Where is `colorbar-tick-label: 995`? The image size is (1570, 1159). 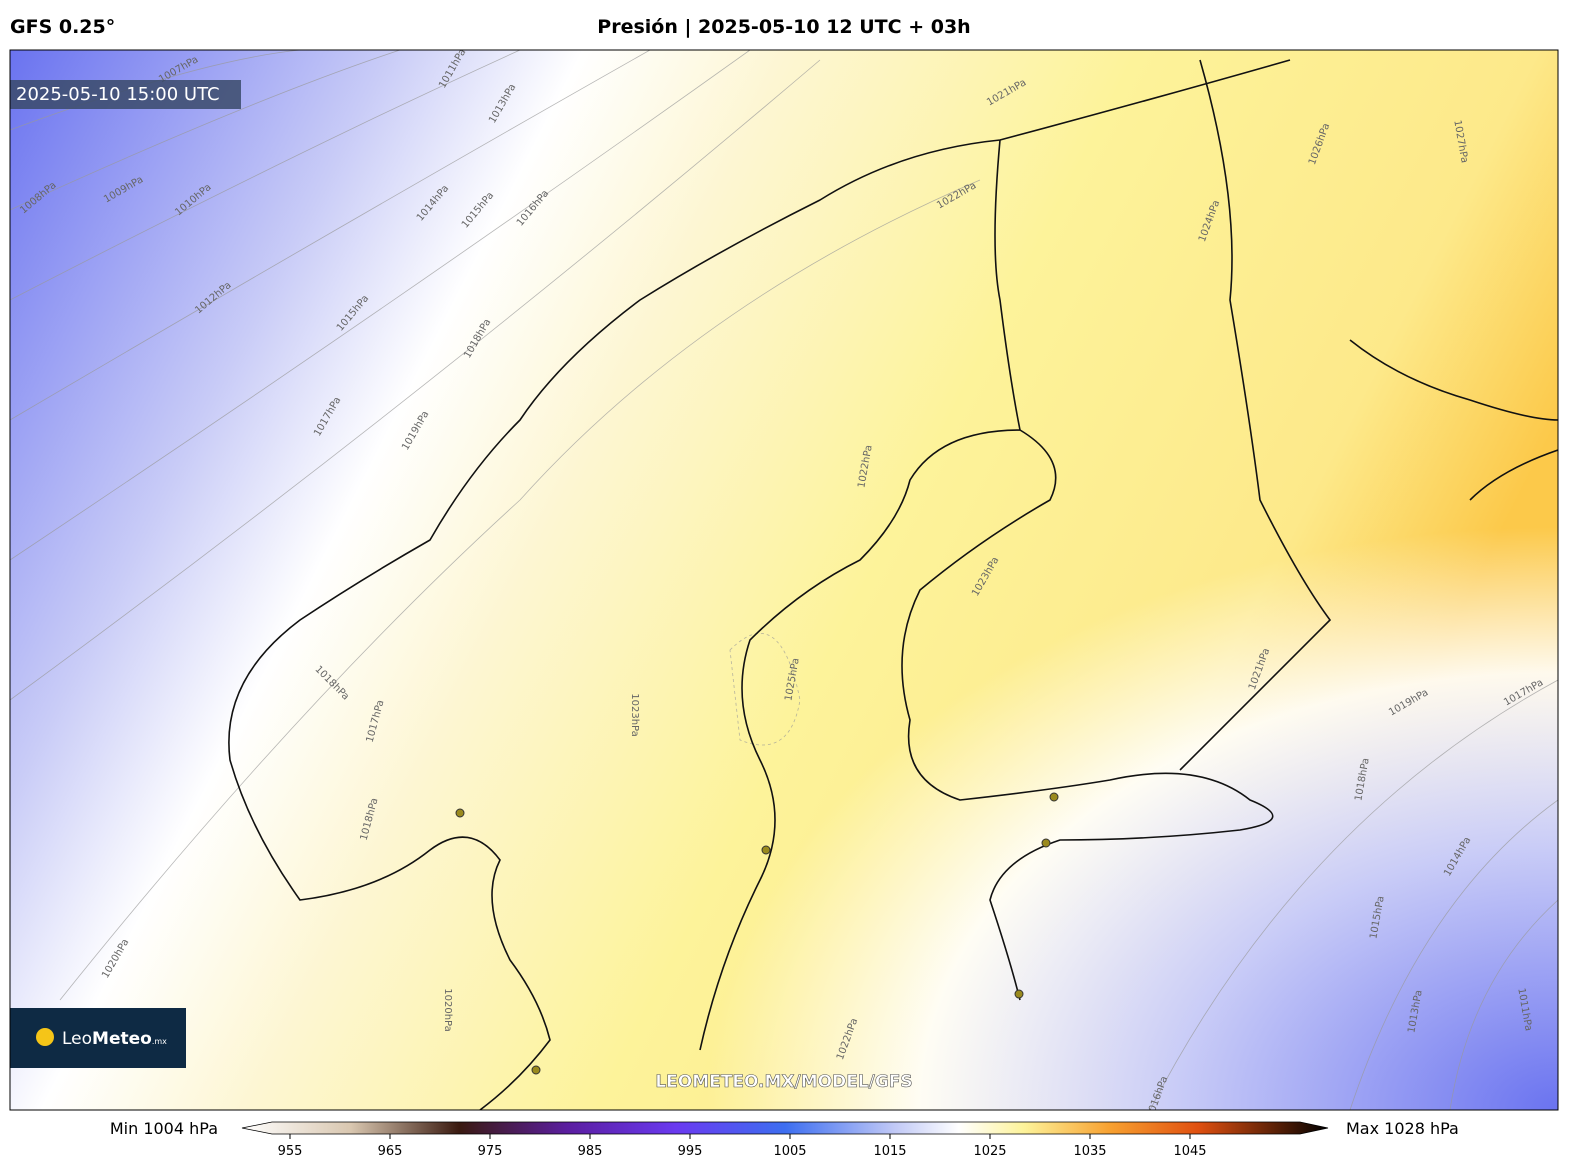 colorbar-tick-label: 995 is located at coordinates (690, 1151).